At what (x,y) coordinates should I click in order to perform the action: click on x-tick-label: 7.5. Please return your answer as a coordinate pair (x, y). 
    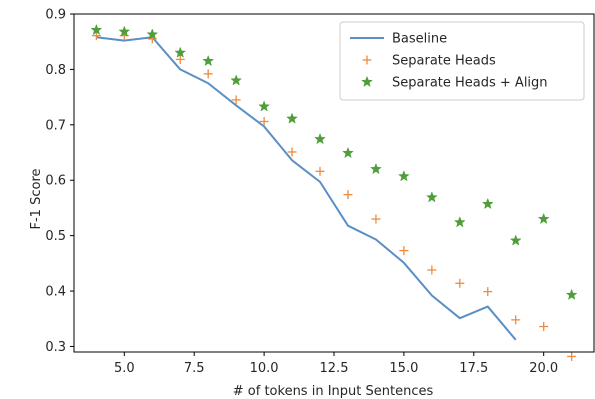
    Looking at the image, I should click on (194, 368).